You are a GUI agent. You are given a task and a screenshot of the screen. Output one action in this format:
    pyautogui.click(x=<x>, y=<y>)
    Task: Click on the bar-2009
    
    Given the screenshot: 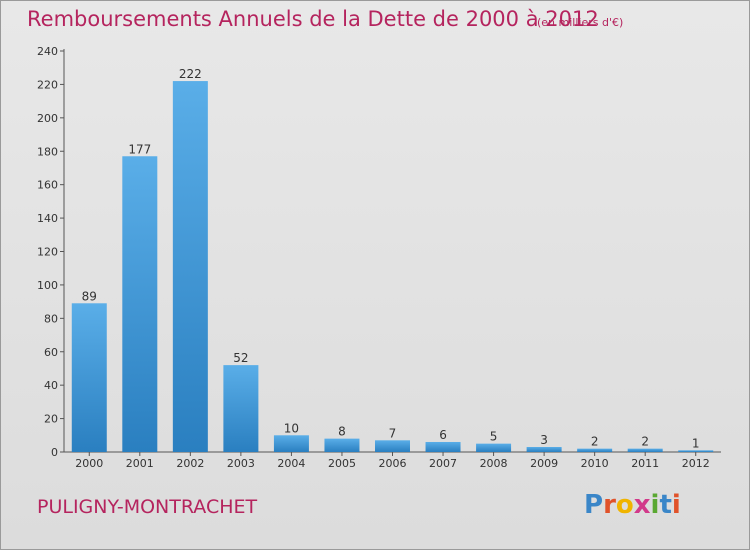 What is the action you would take?
    pyautogui.click(x=544, y=449)
    